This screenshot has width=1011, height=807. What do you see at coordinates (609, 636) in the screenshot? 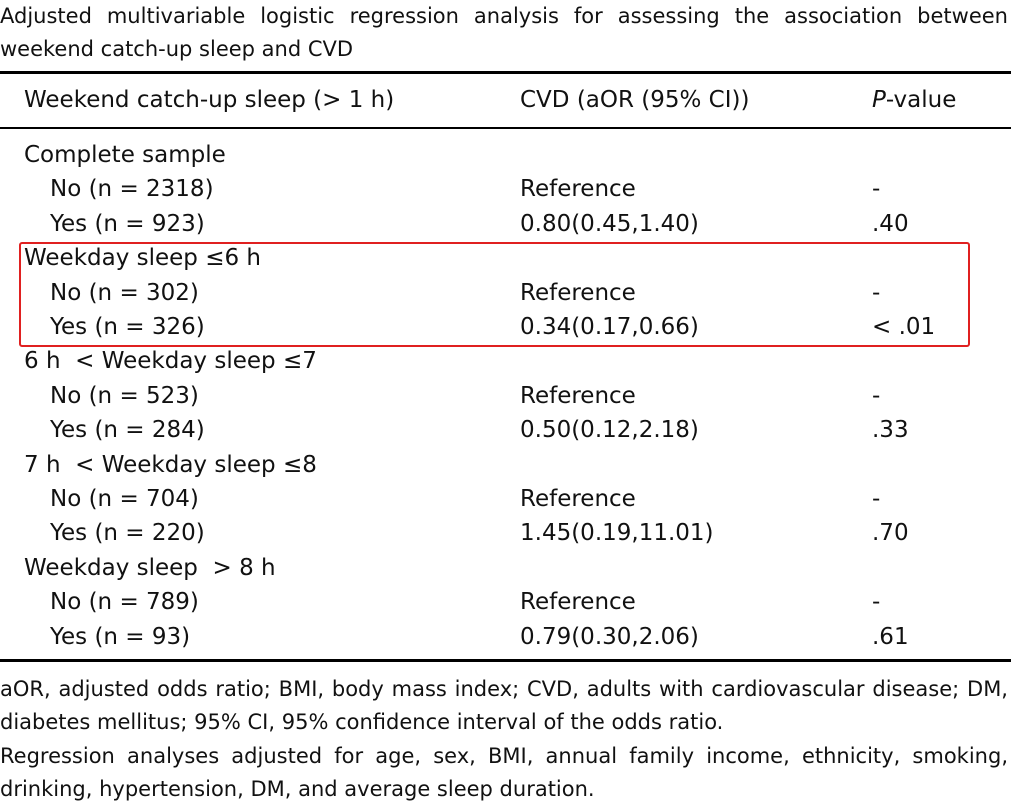
I see `cell: 0.79(0.30,2.06)` at bounding box center [609, 636].